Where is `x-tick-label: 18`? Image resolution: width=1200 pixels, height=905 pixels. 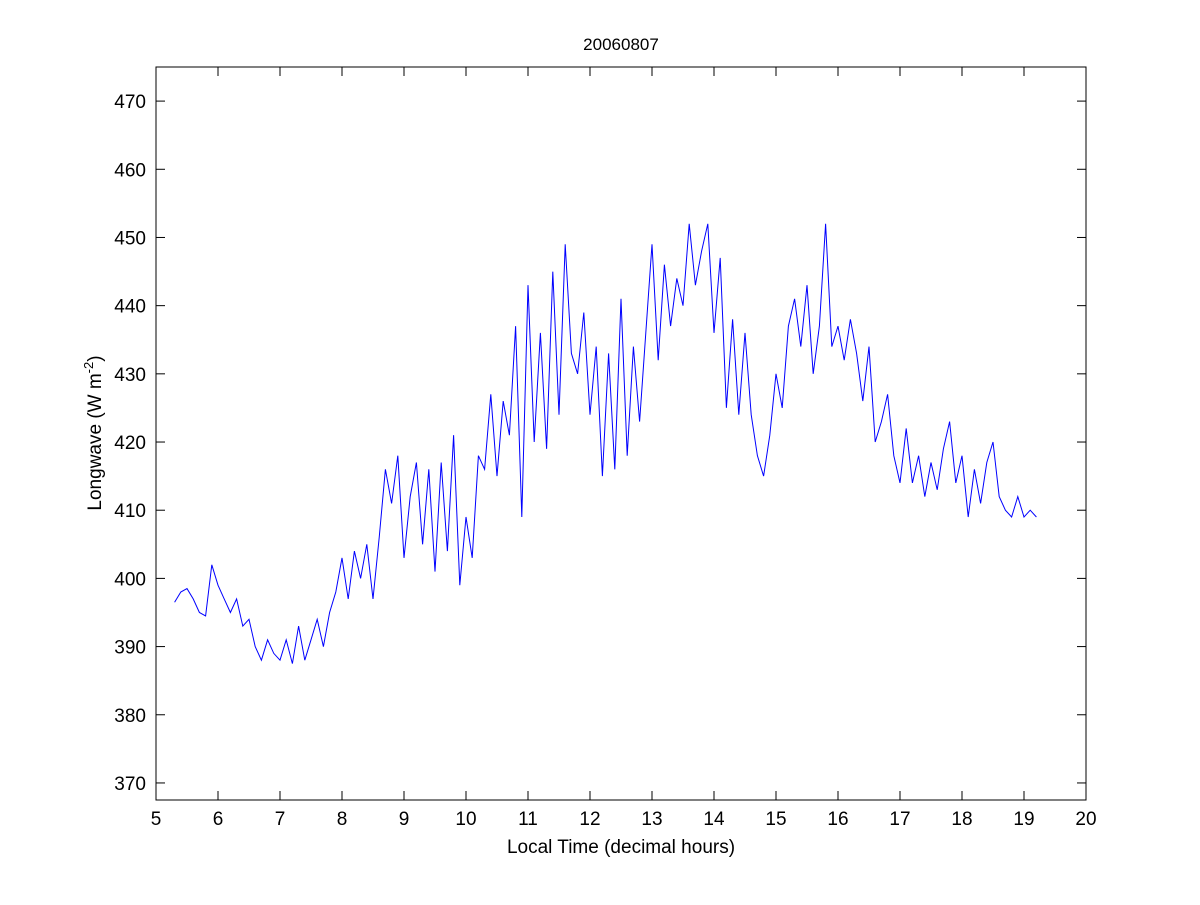 x-tick-label: 18 is located at coordinates (961, 819).